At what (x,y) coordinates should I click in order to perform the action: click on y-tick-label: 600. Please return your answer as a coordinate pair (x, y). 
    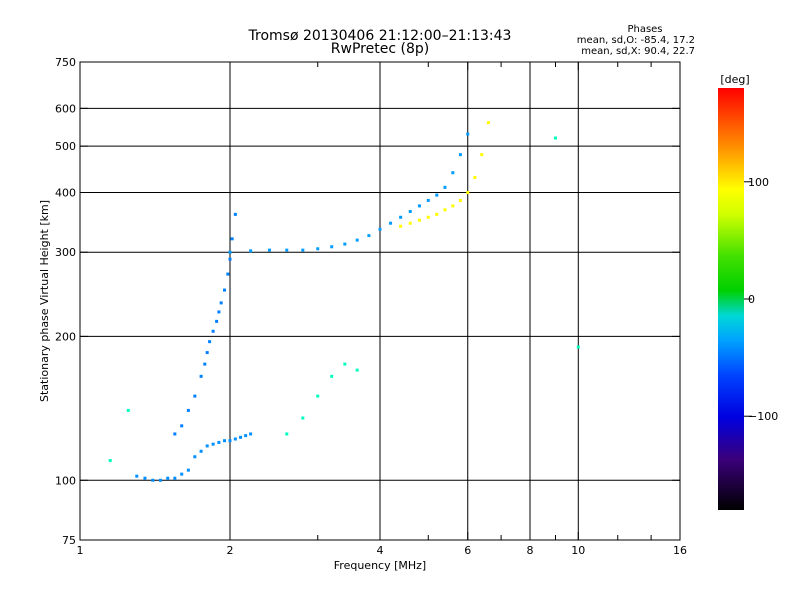
    Looking at the image, I should click on (65, 108).